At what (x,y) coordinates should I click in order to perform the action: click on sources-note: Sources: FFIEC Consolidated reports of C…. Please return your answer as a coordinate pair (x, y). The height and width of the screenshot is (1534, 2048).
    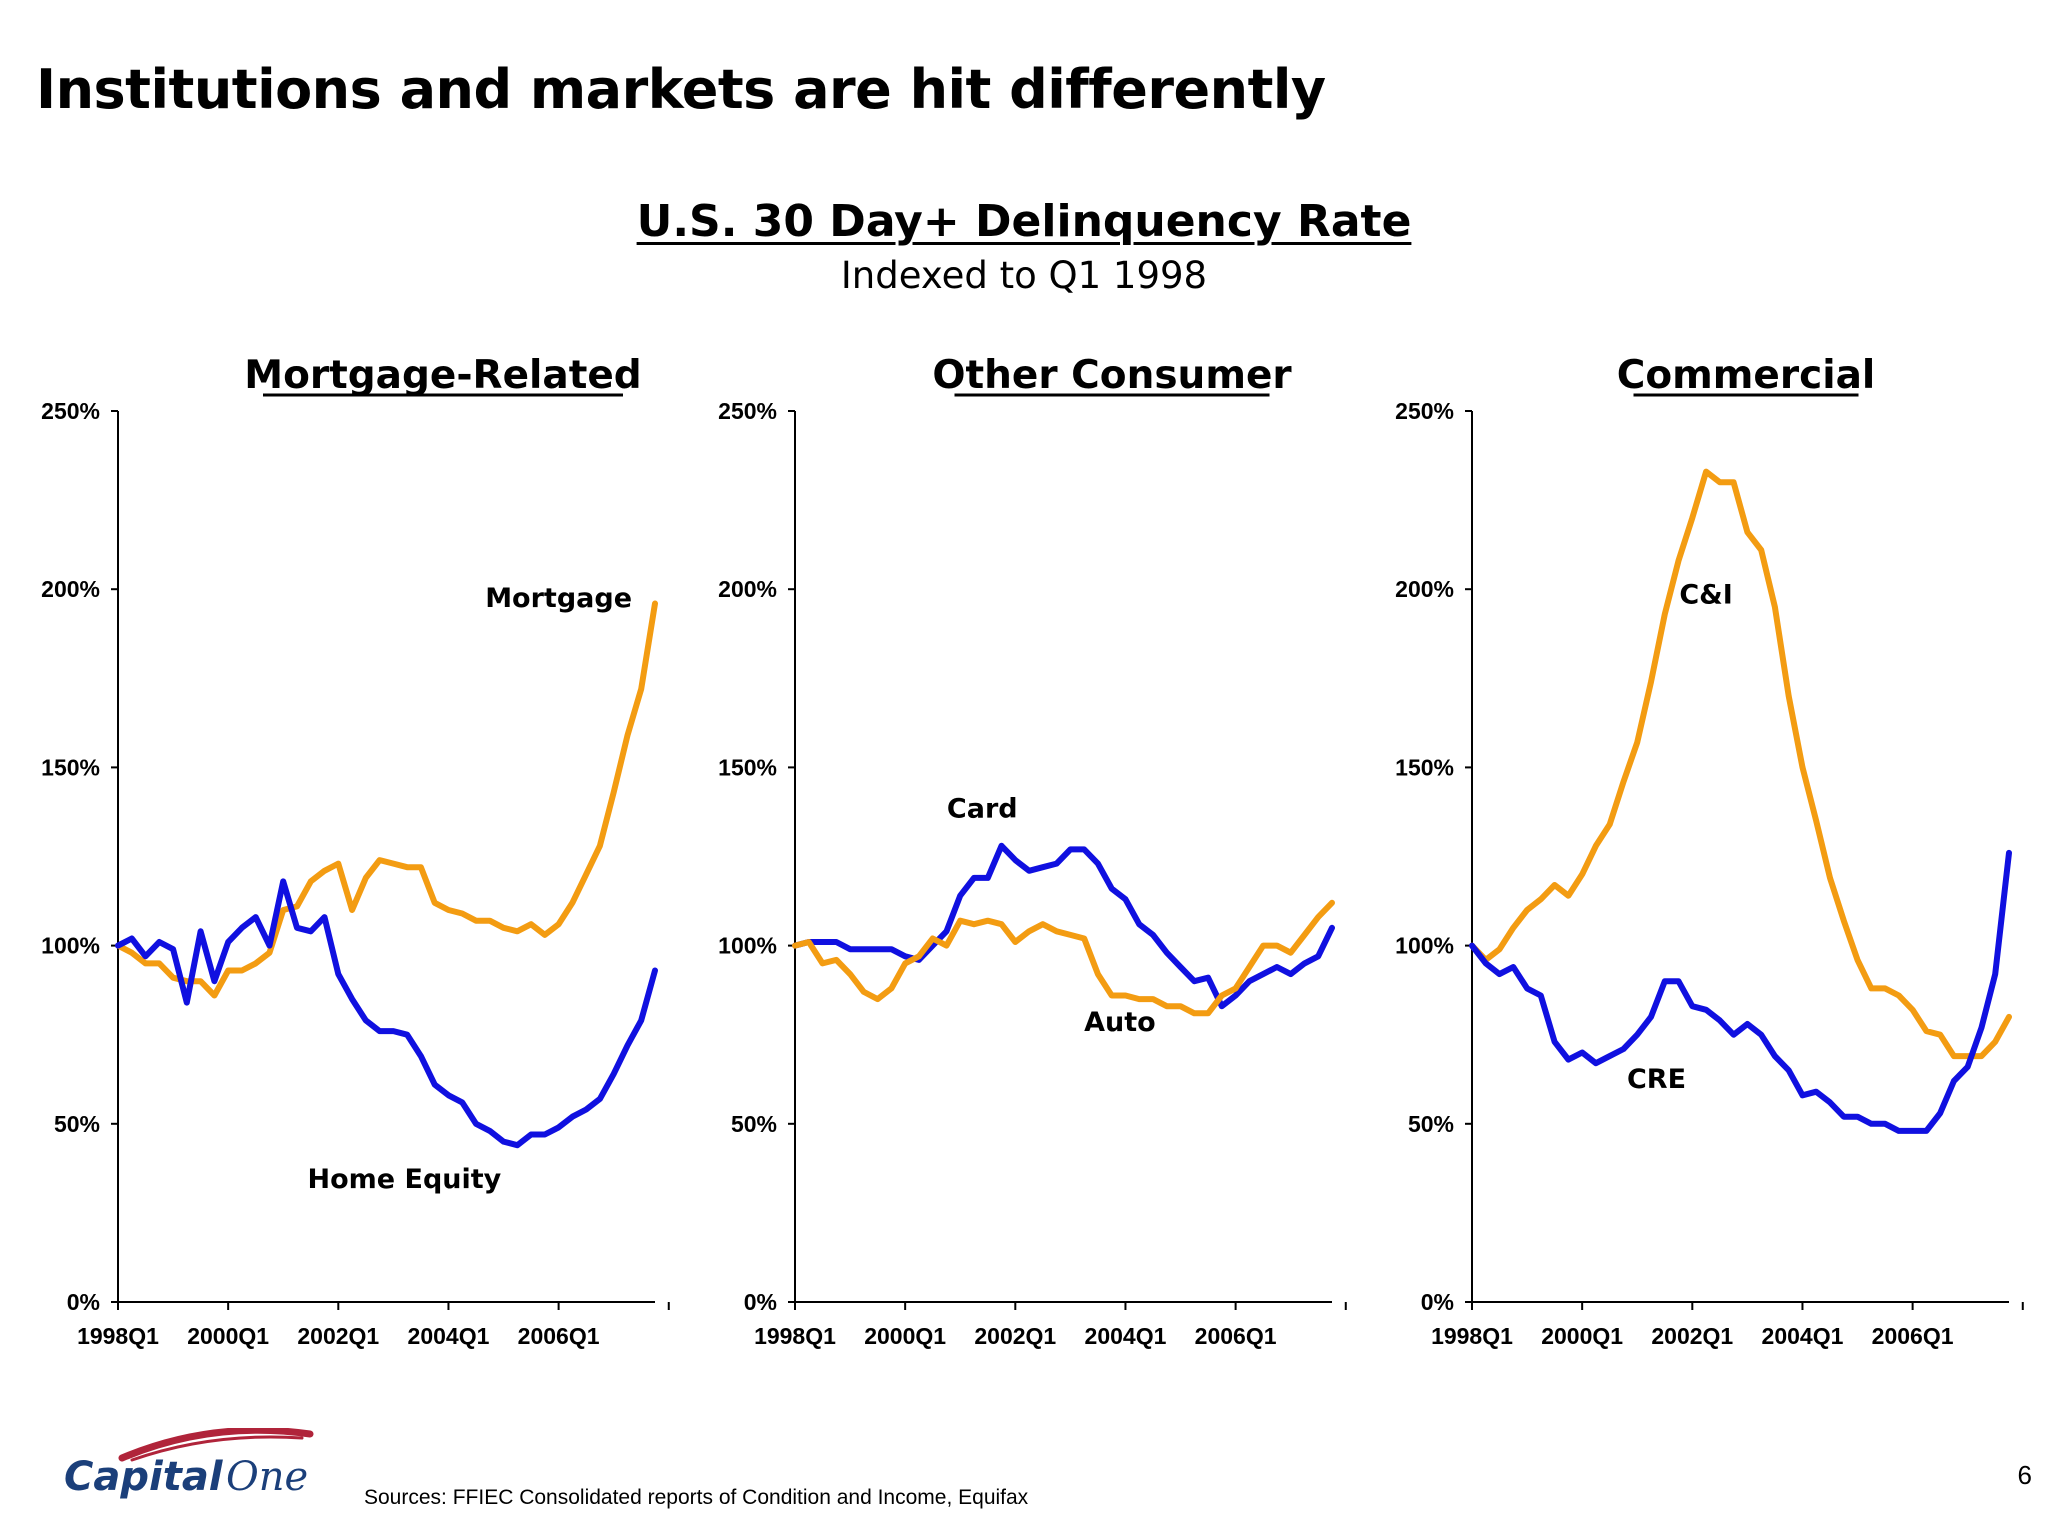
    Looking at the image, I should click on (696, 1497).